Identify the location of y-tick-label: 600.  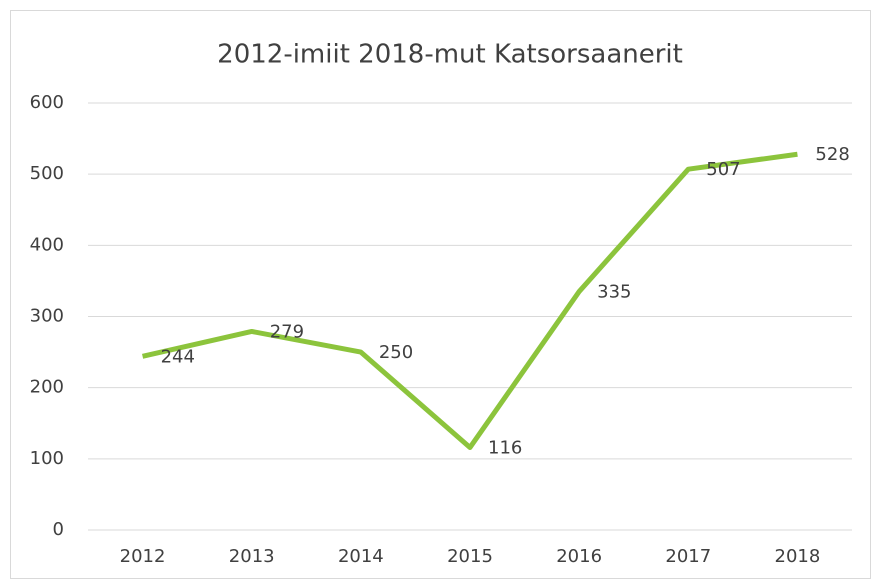
(47, 102).